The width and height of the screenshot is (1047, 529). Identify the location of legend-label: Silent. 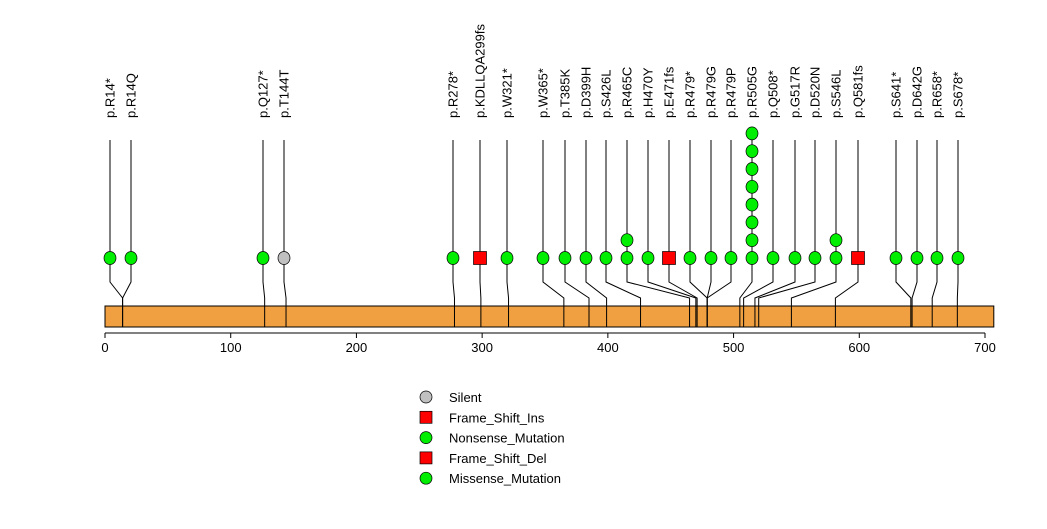
(465, 397).